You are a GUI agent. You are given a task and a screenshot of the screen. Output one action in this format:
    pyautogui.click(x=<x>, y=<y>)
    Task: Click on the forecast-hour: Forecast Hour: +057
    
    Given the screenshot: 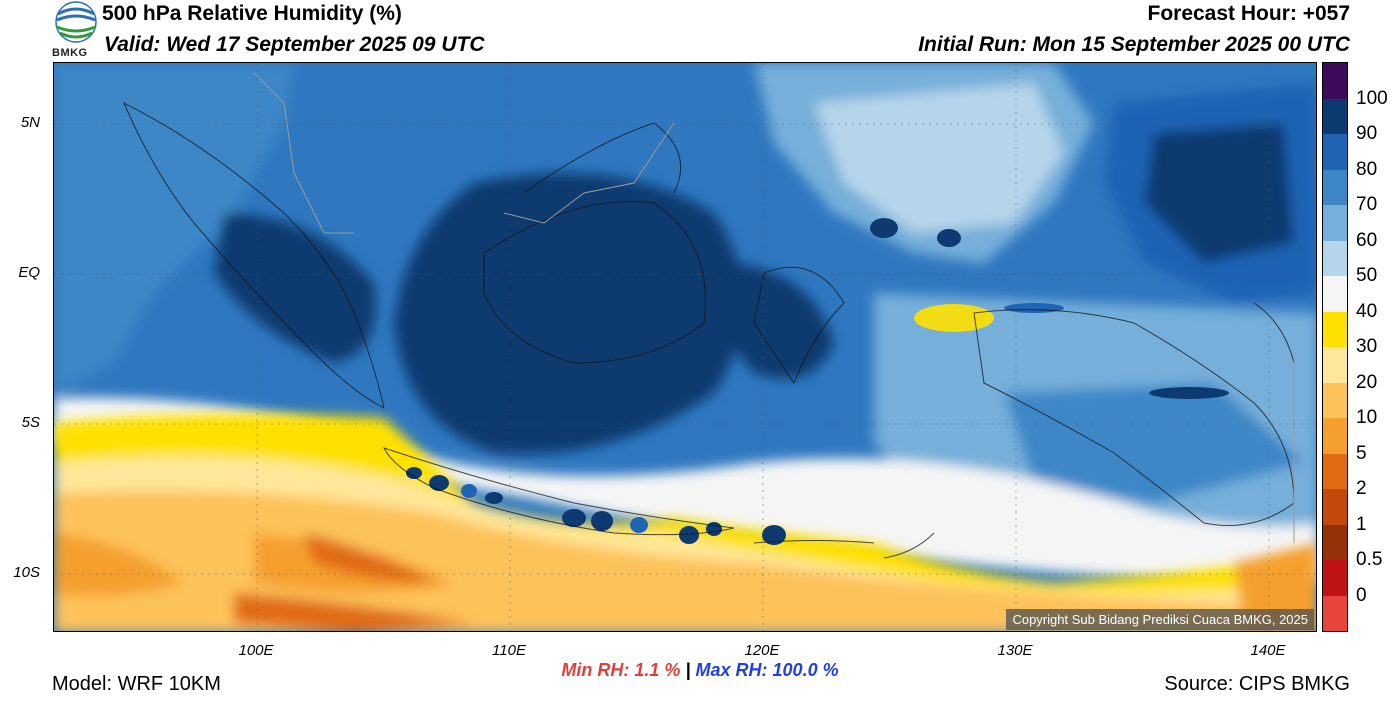 What is the action you would take?
    pyautogui.click(x=1249, y=13)
    